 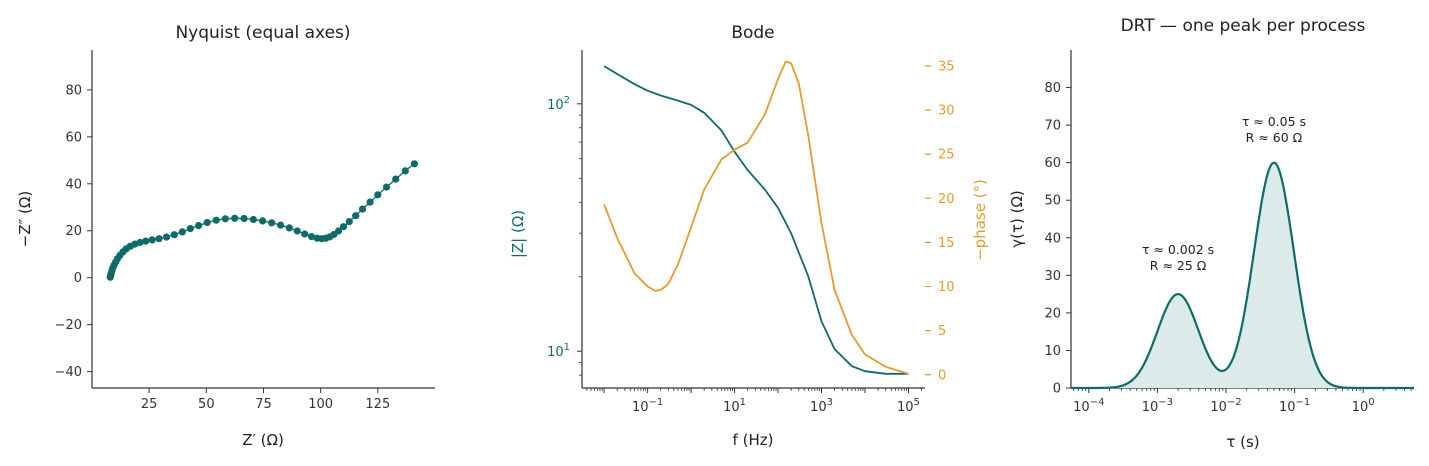 What do you see at coordinates (1178, 265) in the screenshot?
I see `drt-annotation-r: R ≈ 25 Ω` at bounding box center [1178, 265].